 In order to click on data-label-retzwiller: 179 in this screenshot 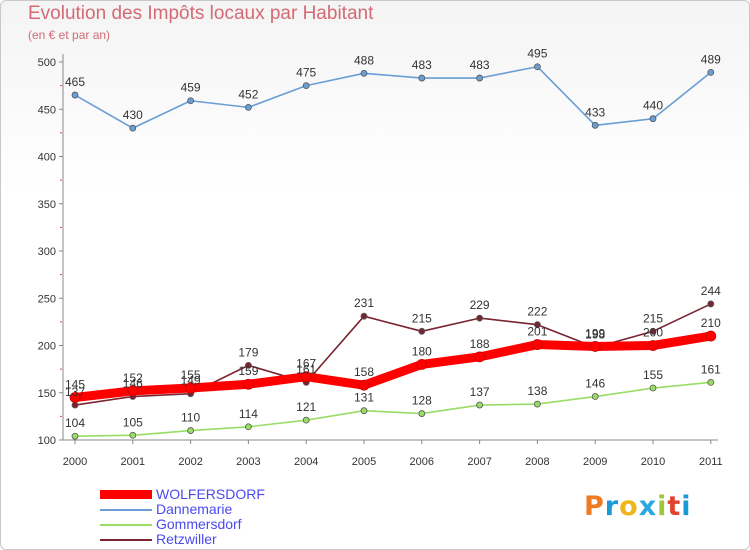, I will do `click(248, 352)`.